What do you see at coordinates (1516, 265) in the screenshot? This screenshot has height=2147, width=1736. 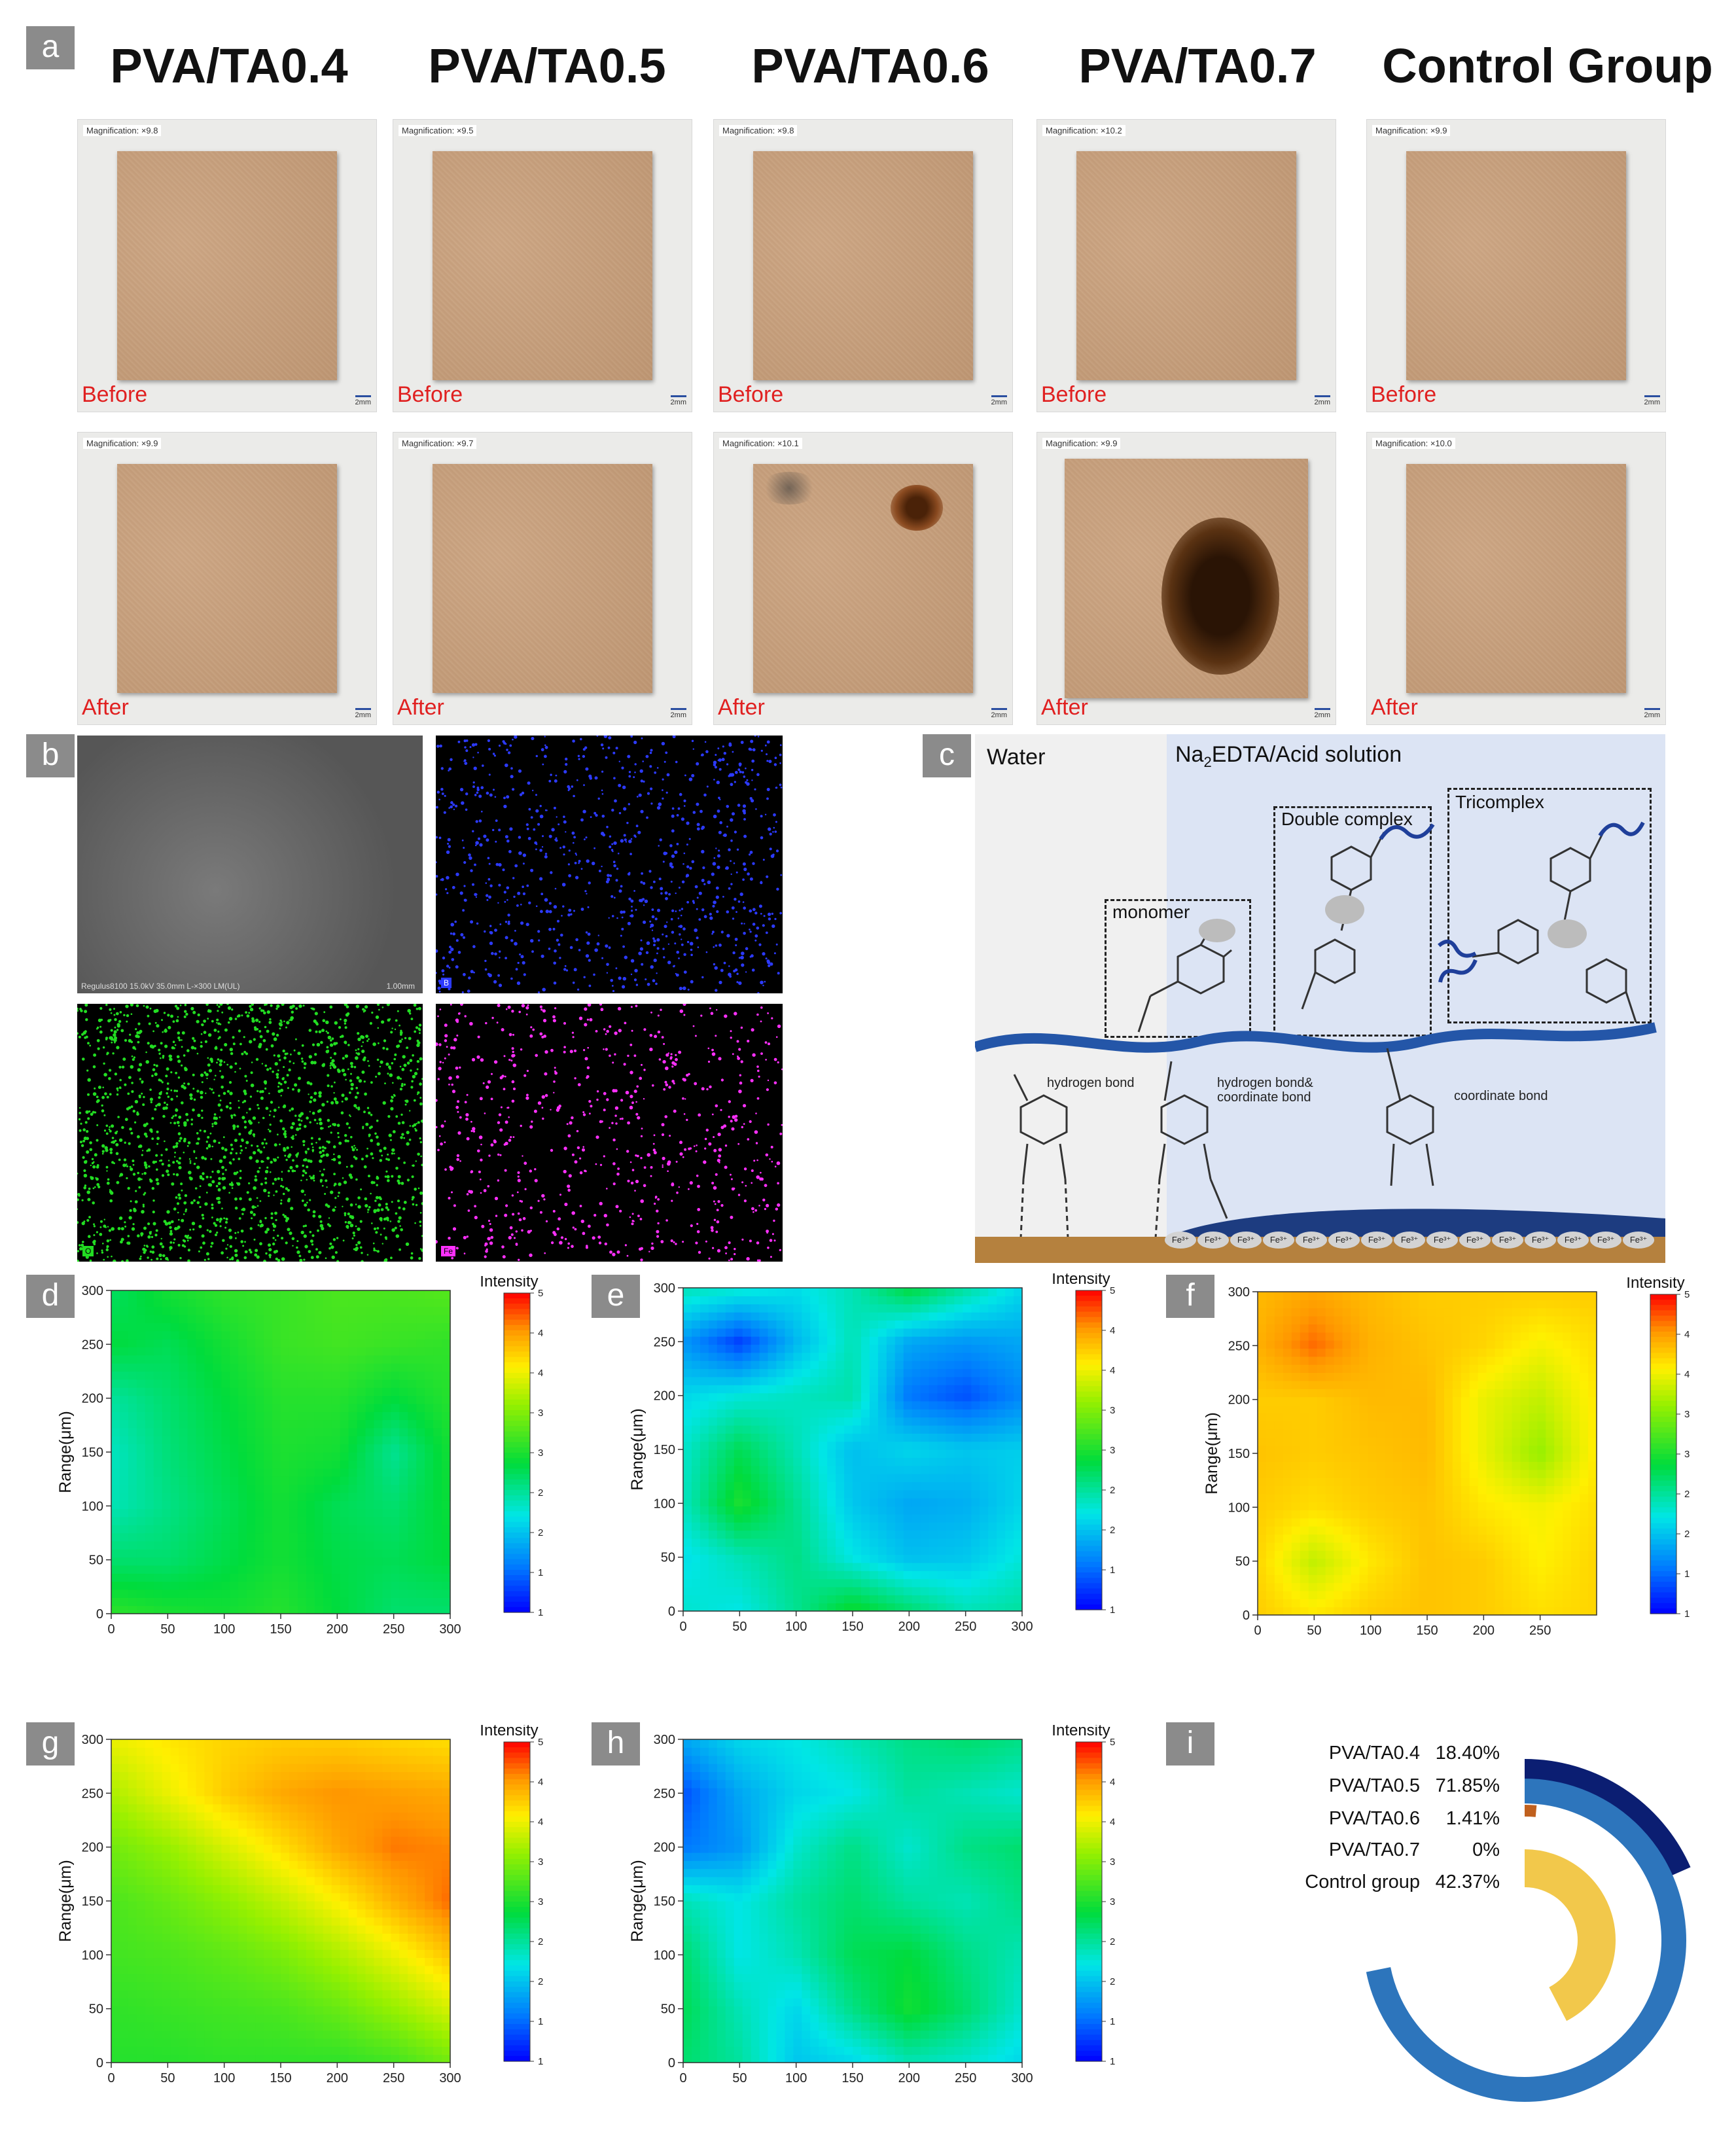 I see `sample-photo-before: Magnification: ×9.9 Before 2mm` at bounding box center [1516, 265].